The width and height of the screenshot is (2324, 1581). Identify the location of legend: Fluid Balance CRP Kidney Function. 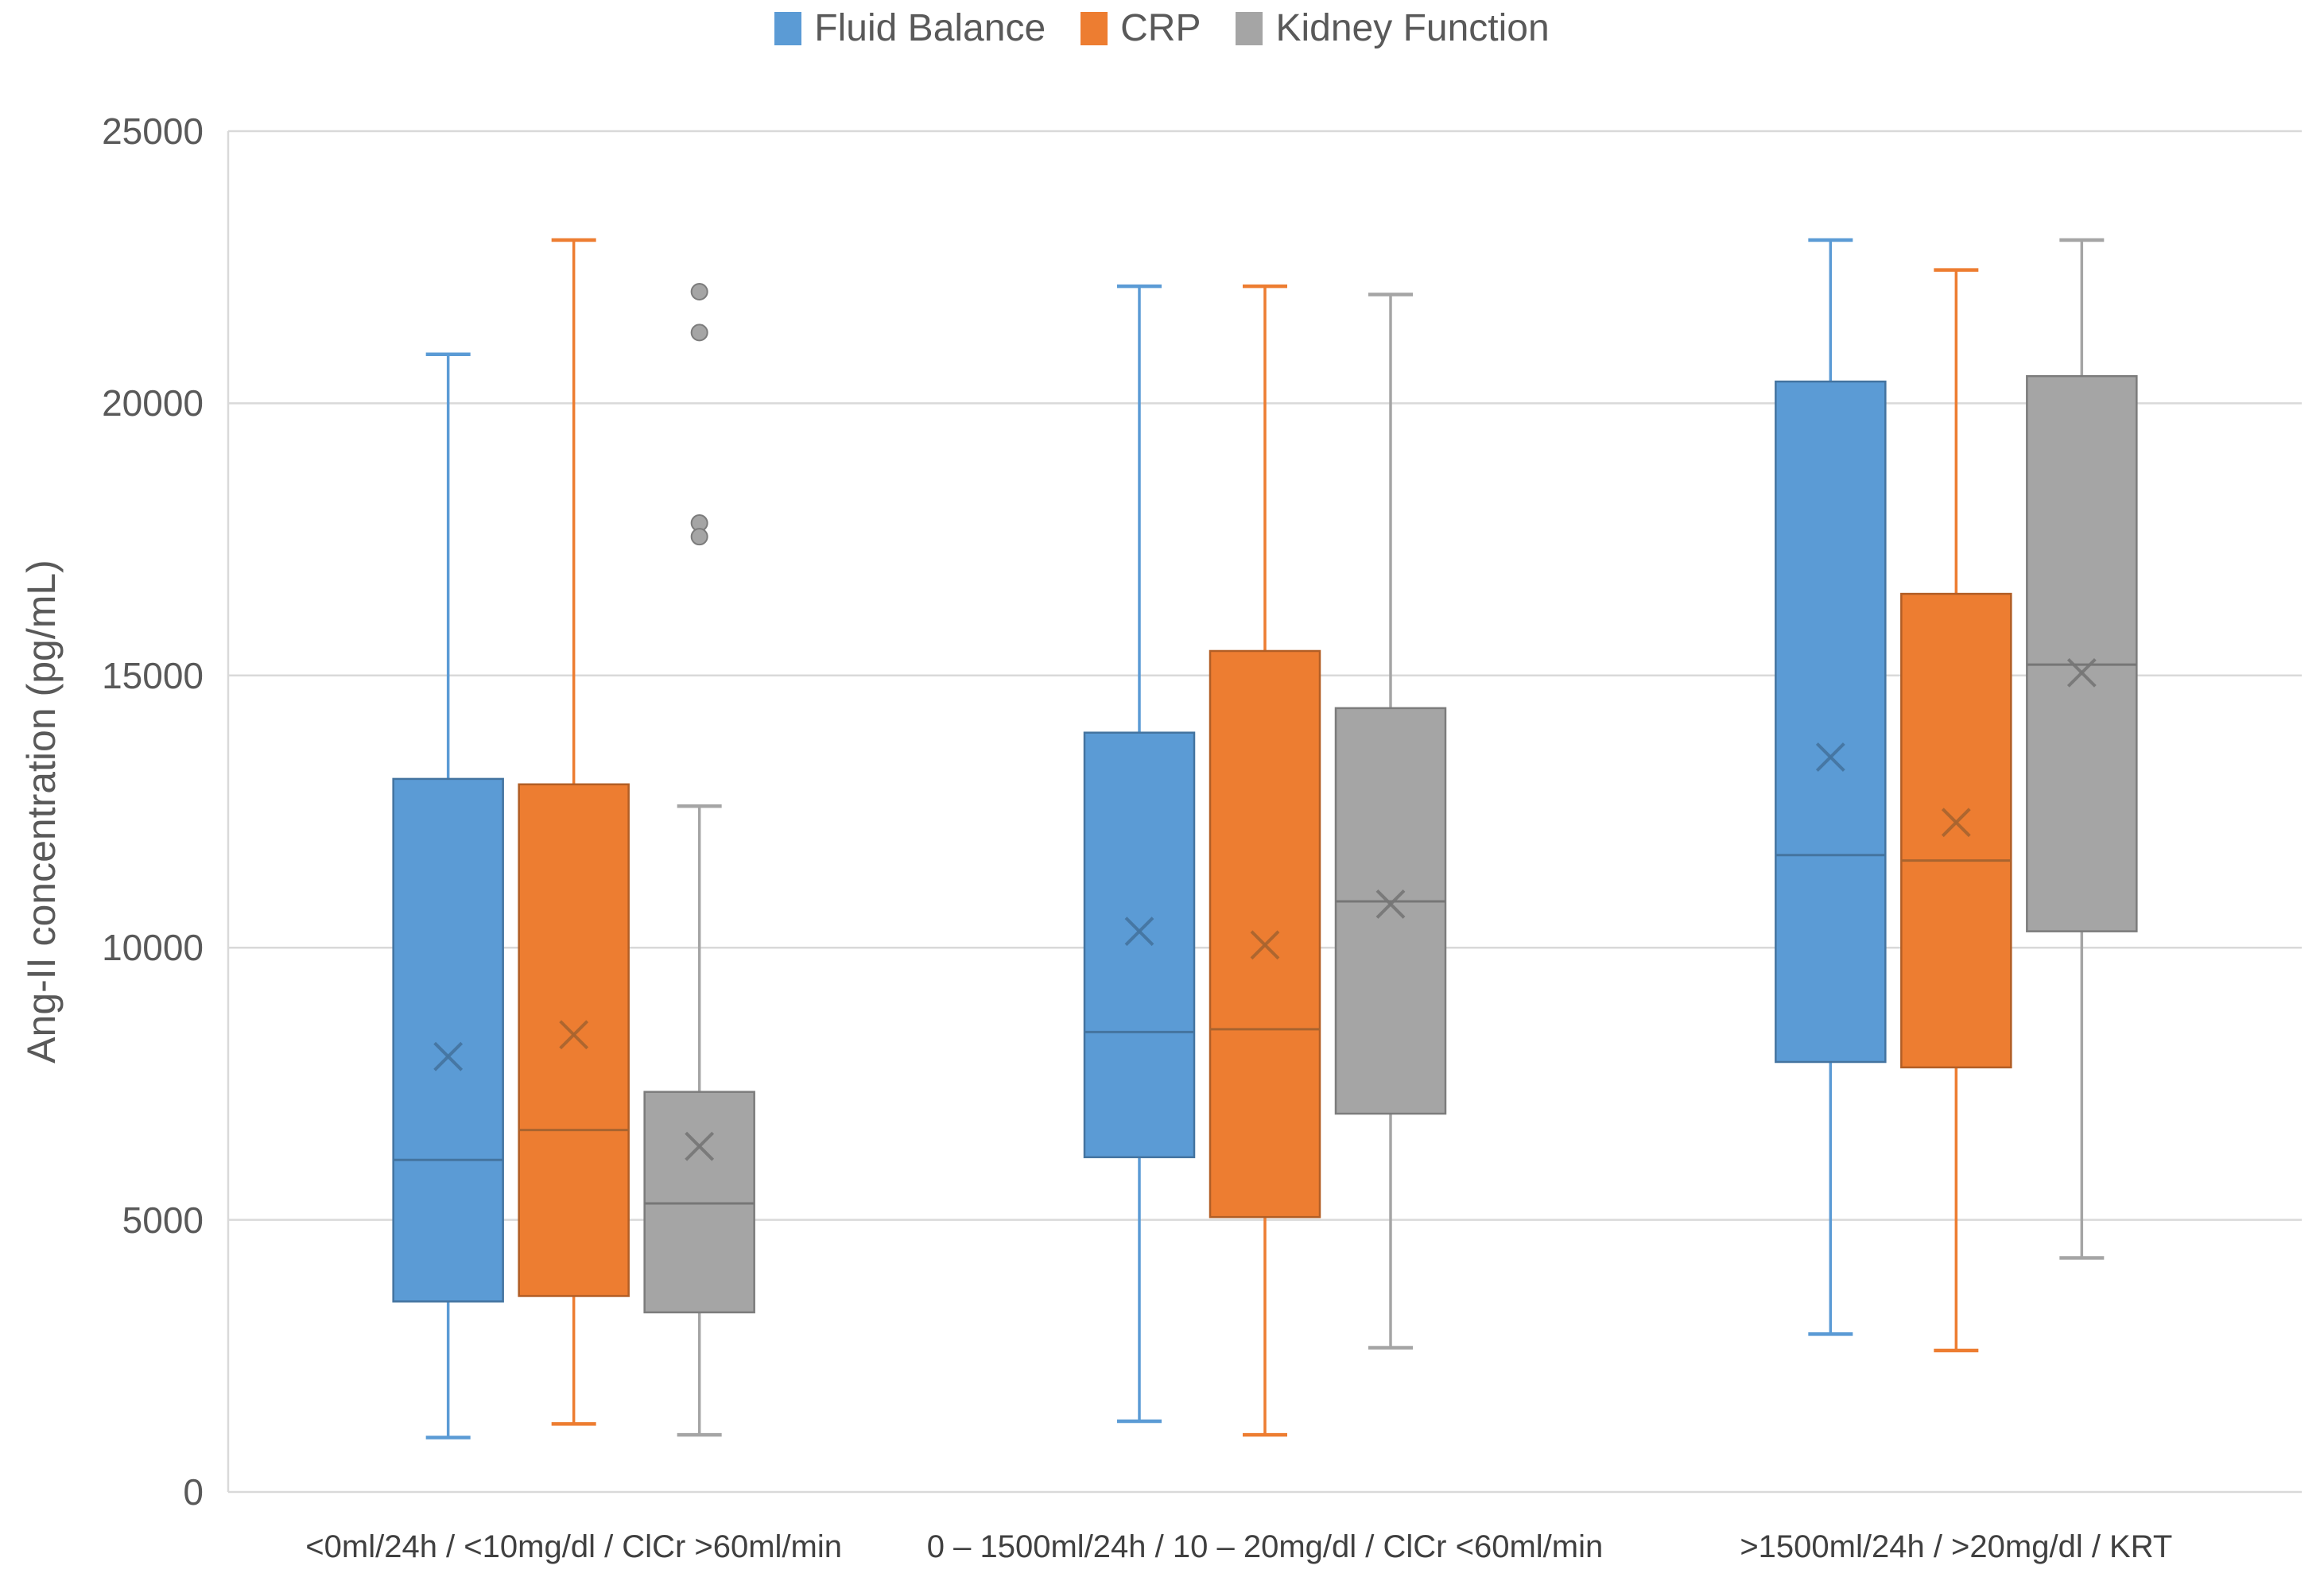
(1162, 28).